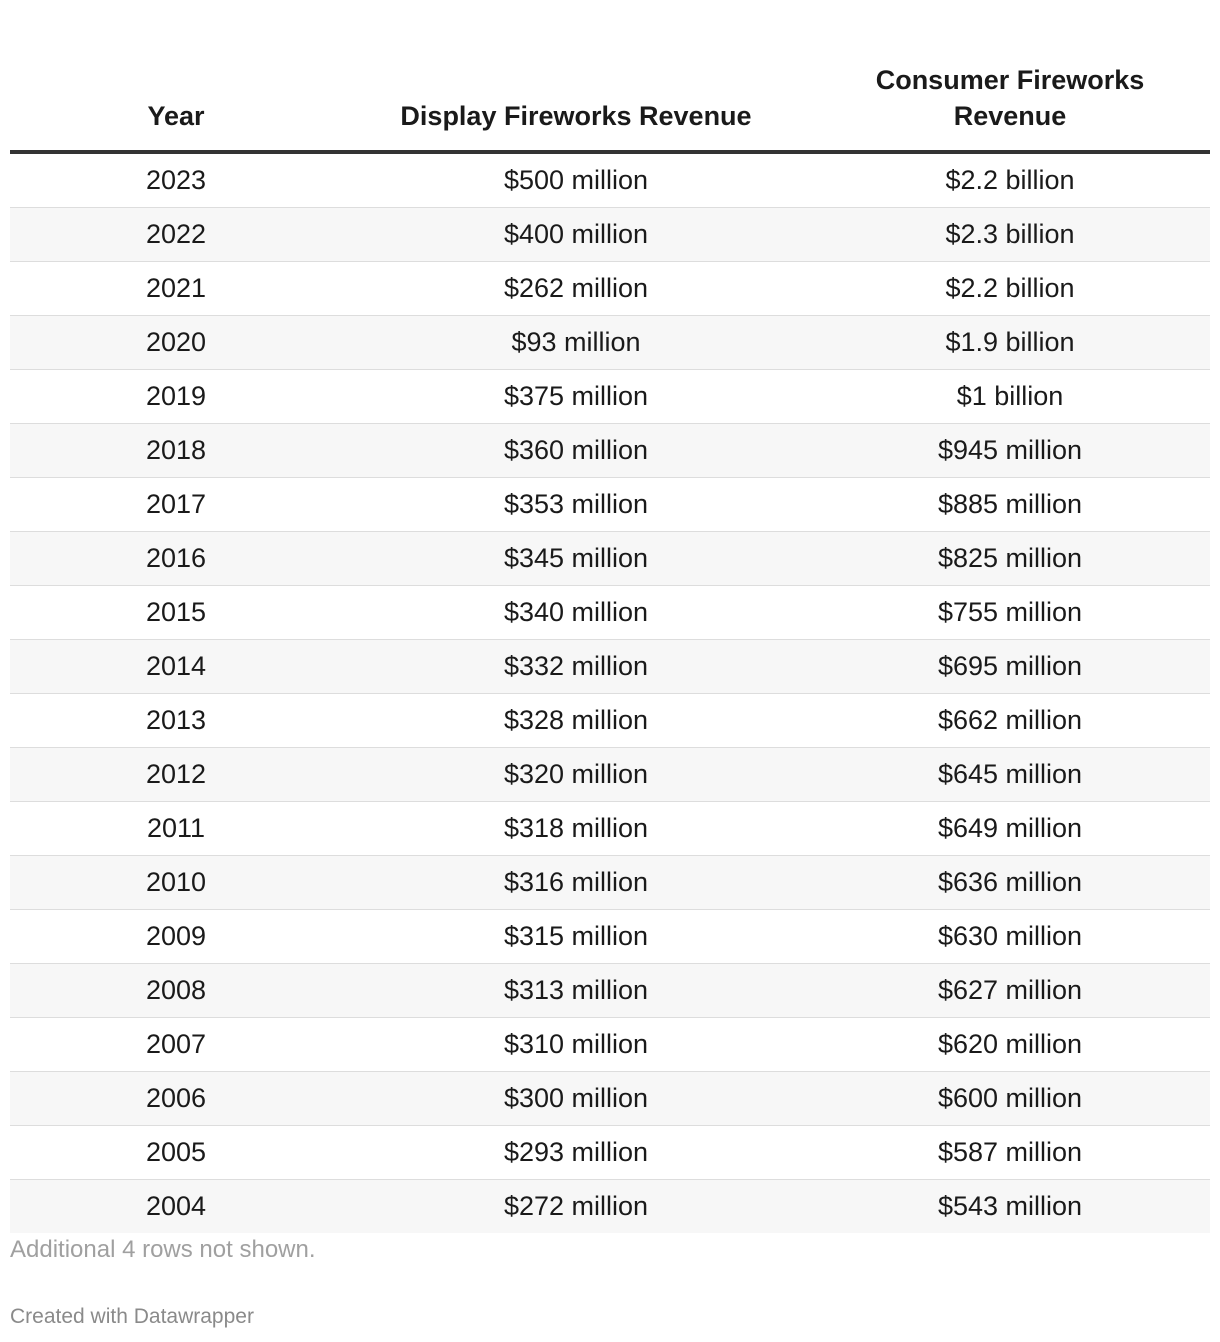 This screenshot has height=1342, width=1220. I want to click on cell-year: 2013, so click(176, 720).